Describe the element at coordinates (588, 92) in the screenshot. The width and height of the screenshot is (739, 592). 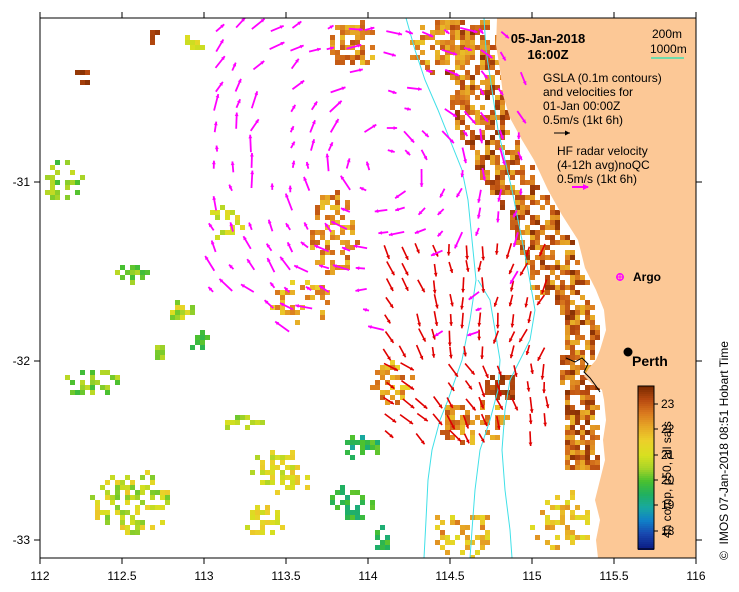
I see `gsla-legend-line-2: and velocities for` at that location.